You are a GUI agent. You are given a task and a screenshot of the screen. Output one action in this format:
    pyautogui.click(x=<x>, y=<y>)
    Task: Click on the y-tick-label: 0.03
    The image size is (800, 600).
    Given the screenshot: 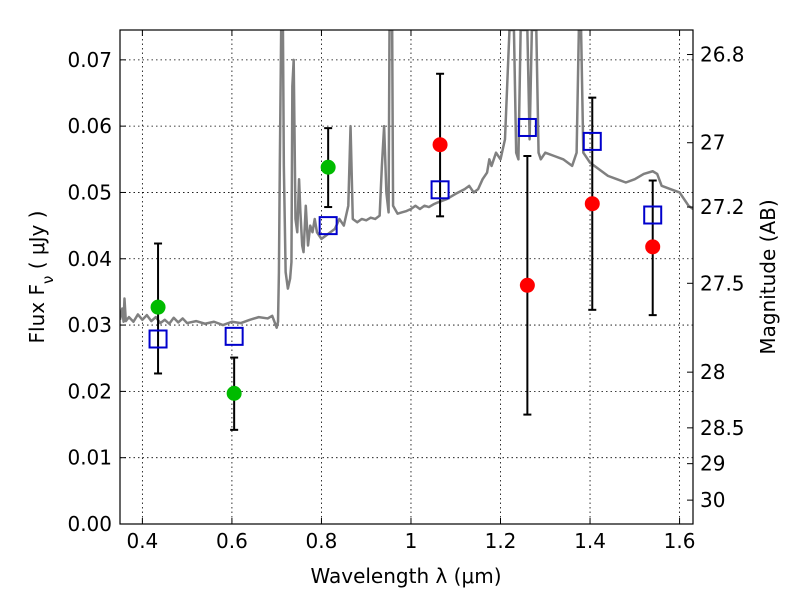 What is the action you would take?
    pyautogui.click(x=89, y=325)
    